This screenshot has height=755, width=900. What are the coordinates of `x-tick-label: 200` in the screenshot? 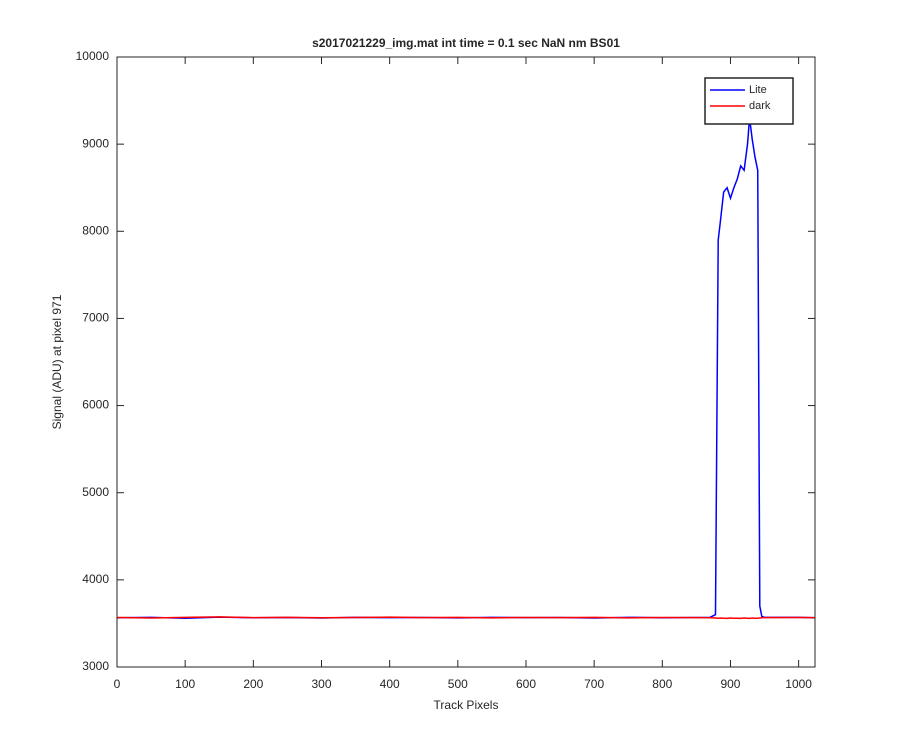 It's located at (253, 684).